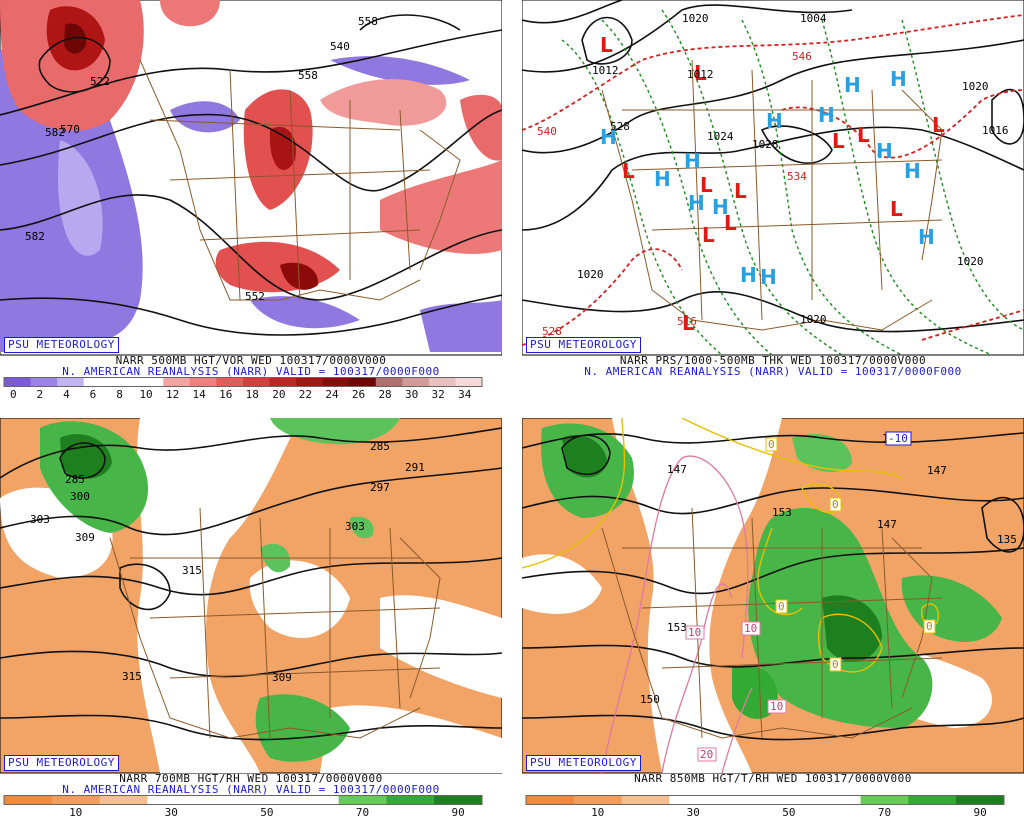  Describe the element at coordinates (305, 394) in the screenshot. I see `colorbar-label: 22` at that location.